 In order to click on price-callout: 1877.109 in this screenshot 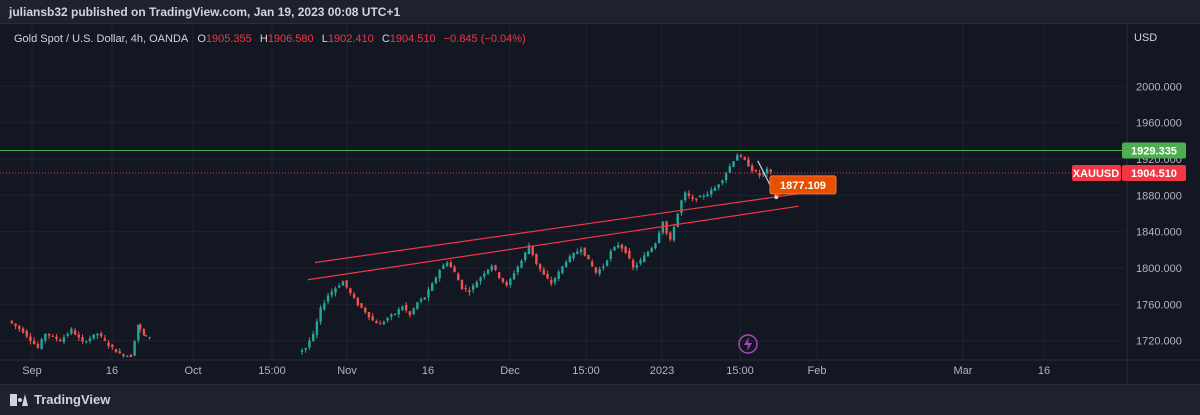, I will do `click(803, 186)`.